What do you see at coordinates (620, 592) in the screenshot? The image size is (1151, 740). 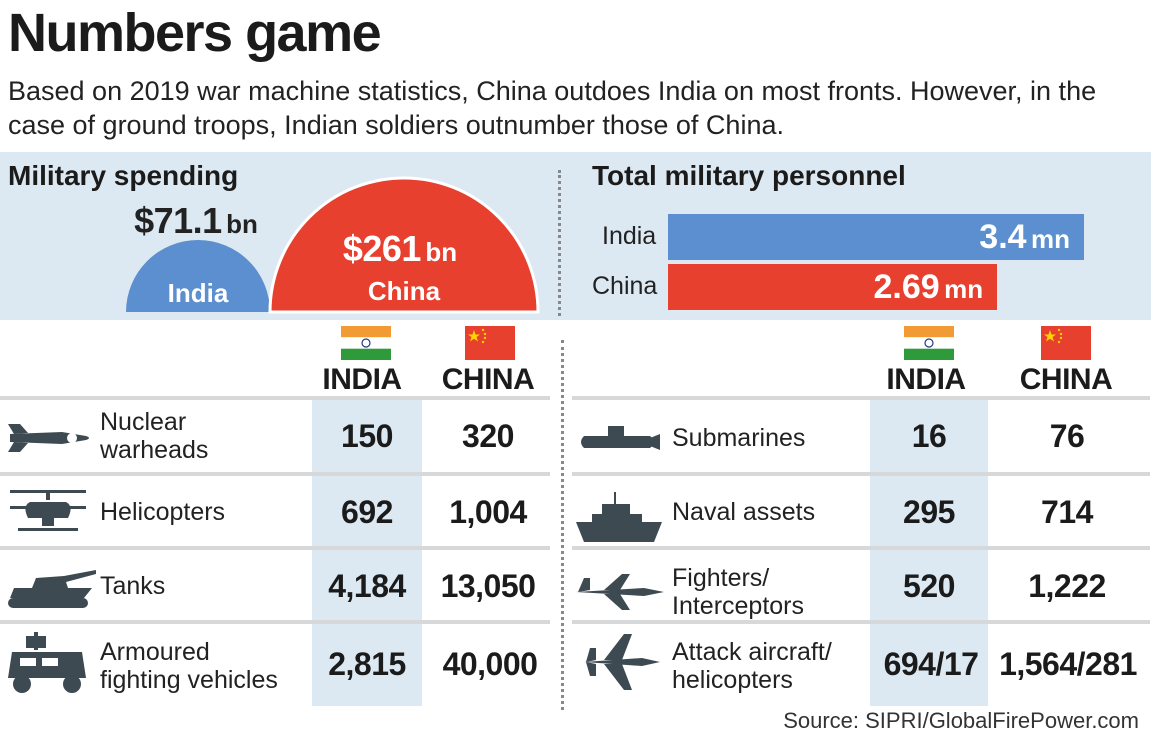 I see `fighter-jet-icon` at bounding box center [620, 592].